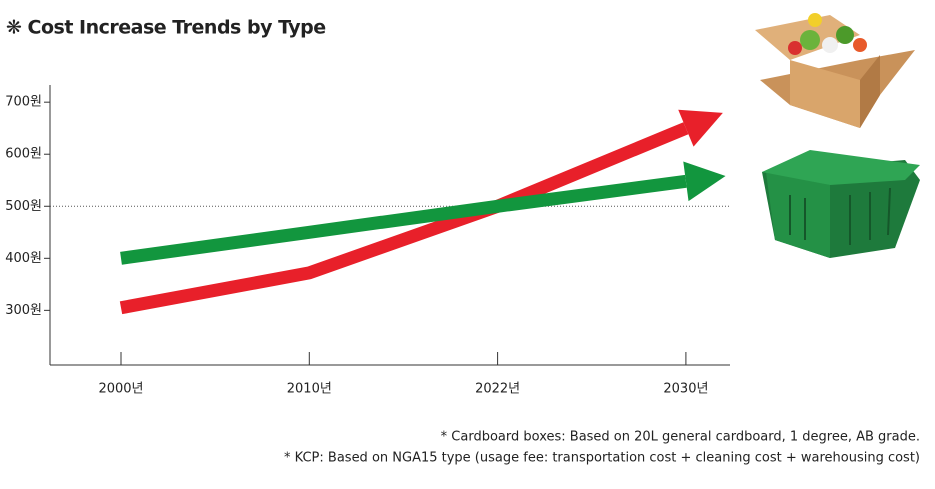  Describe the element at coordinates (120, 389) in the screenshot. I see `x-tick-label: 2000년` at that location.